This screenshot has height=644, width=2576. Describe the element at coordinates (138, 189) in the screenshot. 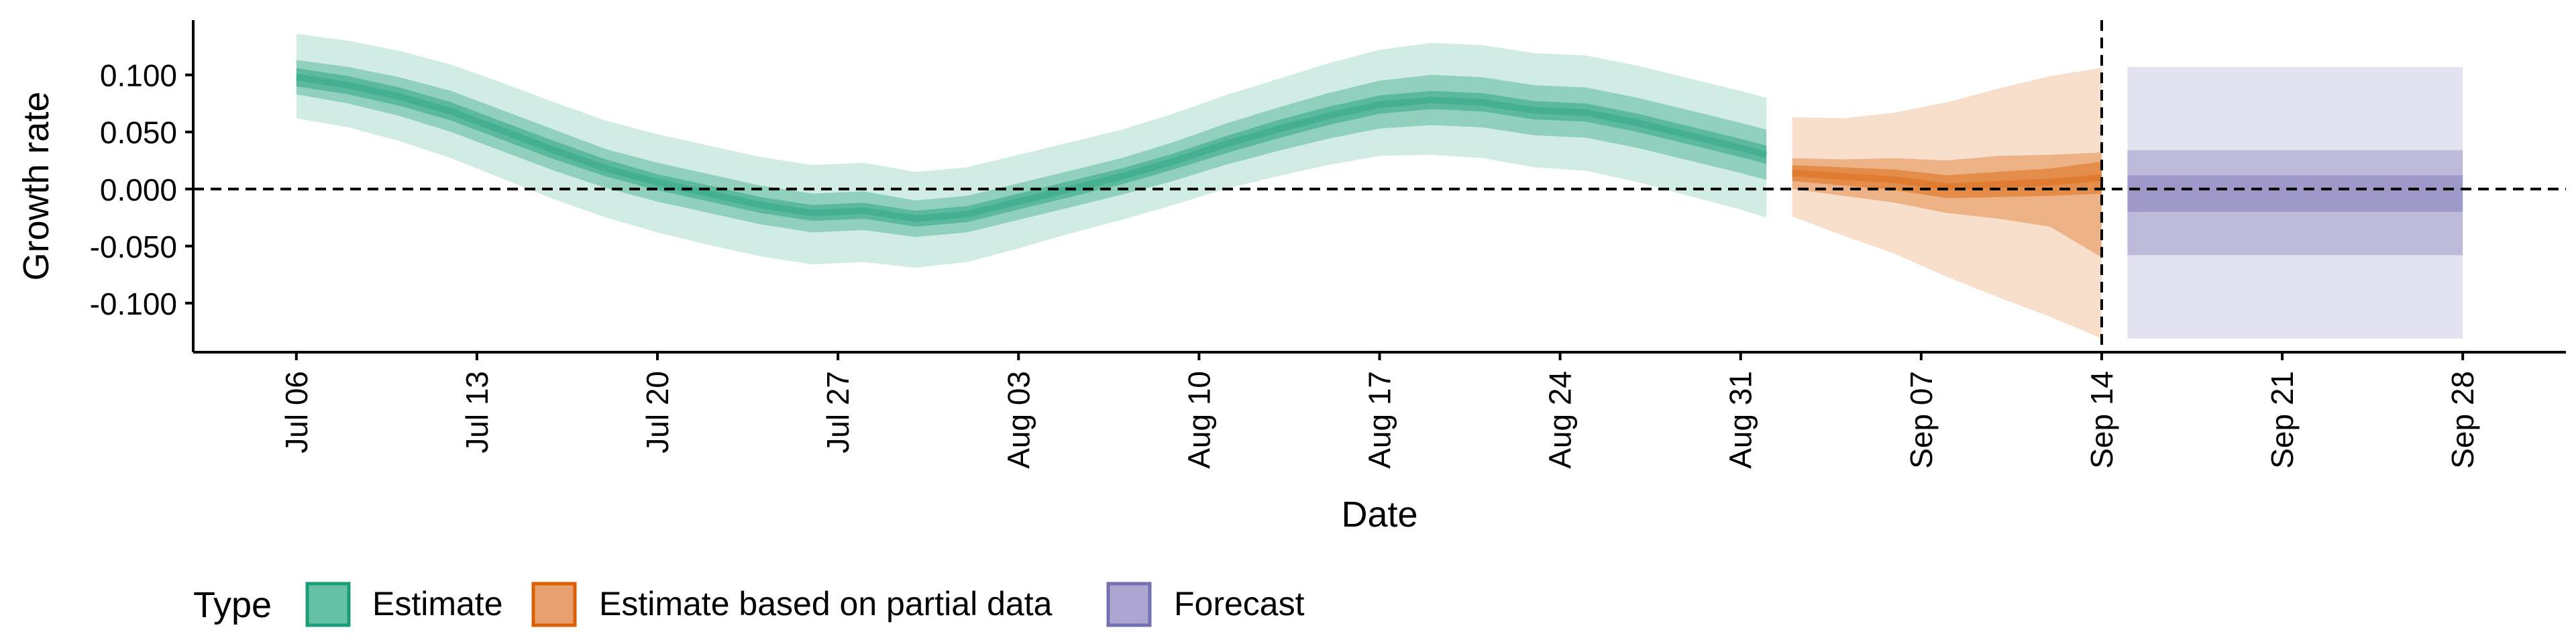

I see `y-tick-label: 0.000` at that location.